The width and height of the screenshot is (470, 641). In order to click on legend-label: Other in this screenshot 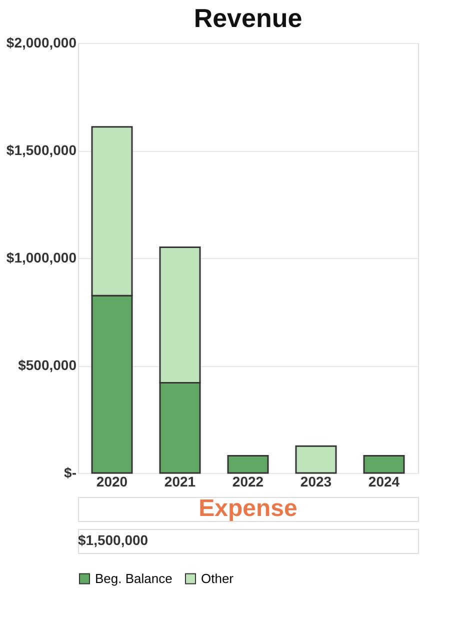, I will do `click(217, 578)`.